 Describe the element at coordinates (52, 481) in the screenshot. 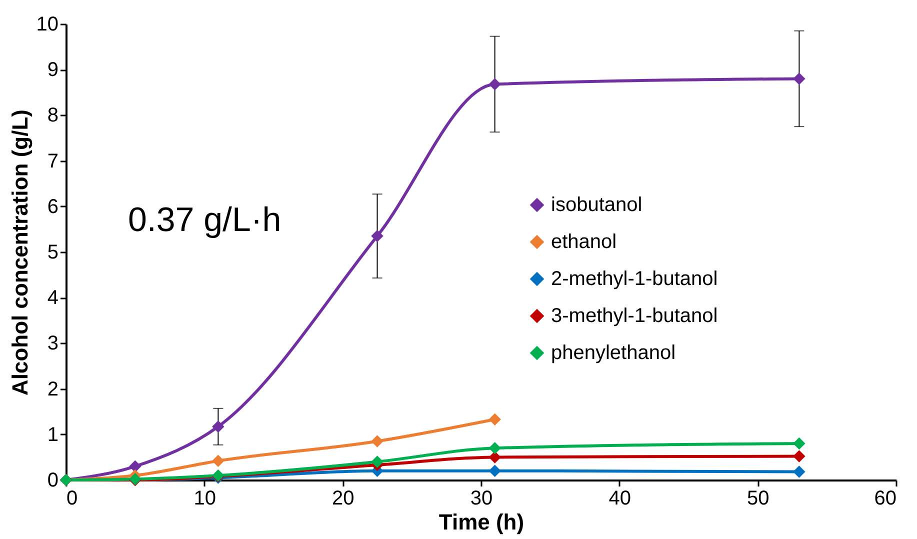

I see `y-tick-label: 0` at that location.